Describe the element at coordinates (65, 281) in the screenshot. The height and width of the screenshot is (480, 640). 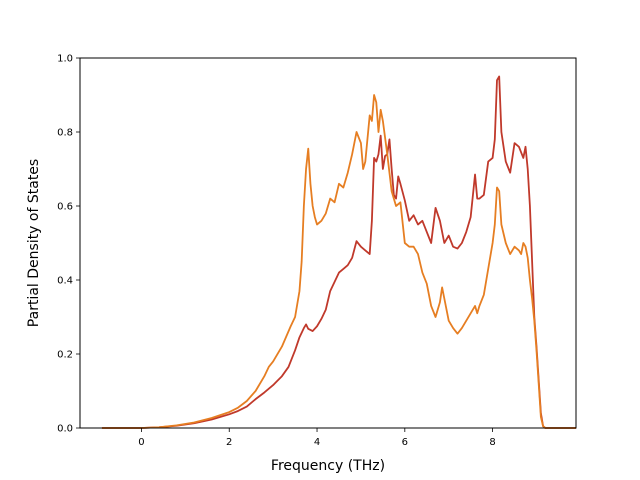
I see `y-tick-label: 0.4` at that location.